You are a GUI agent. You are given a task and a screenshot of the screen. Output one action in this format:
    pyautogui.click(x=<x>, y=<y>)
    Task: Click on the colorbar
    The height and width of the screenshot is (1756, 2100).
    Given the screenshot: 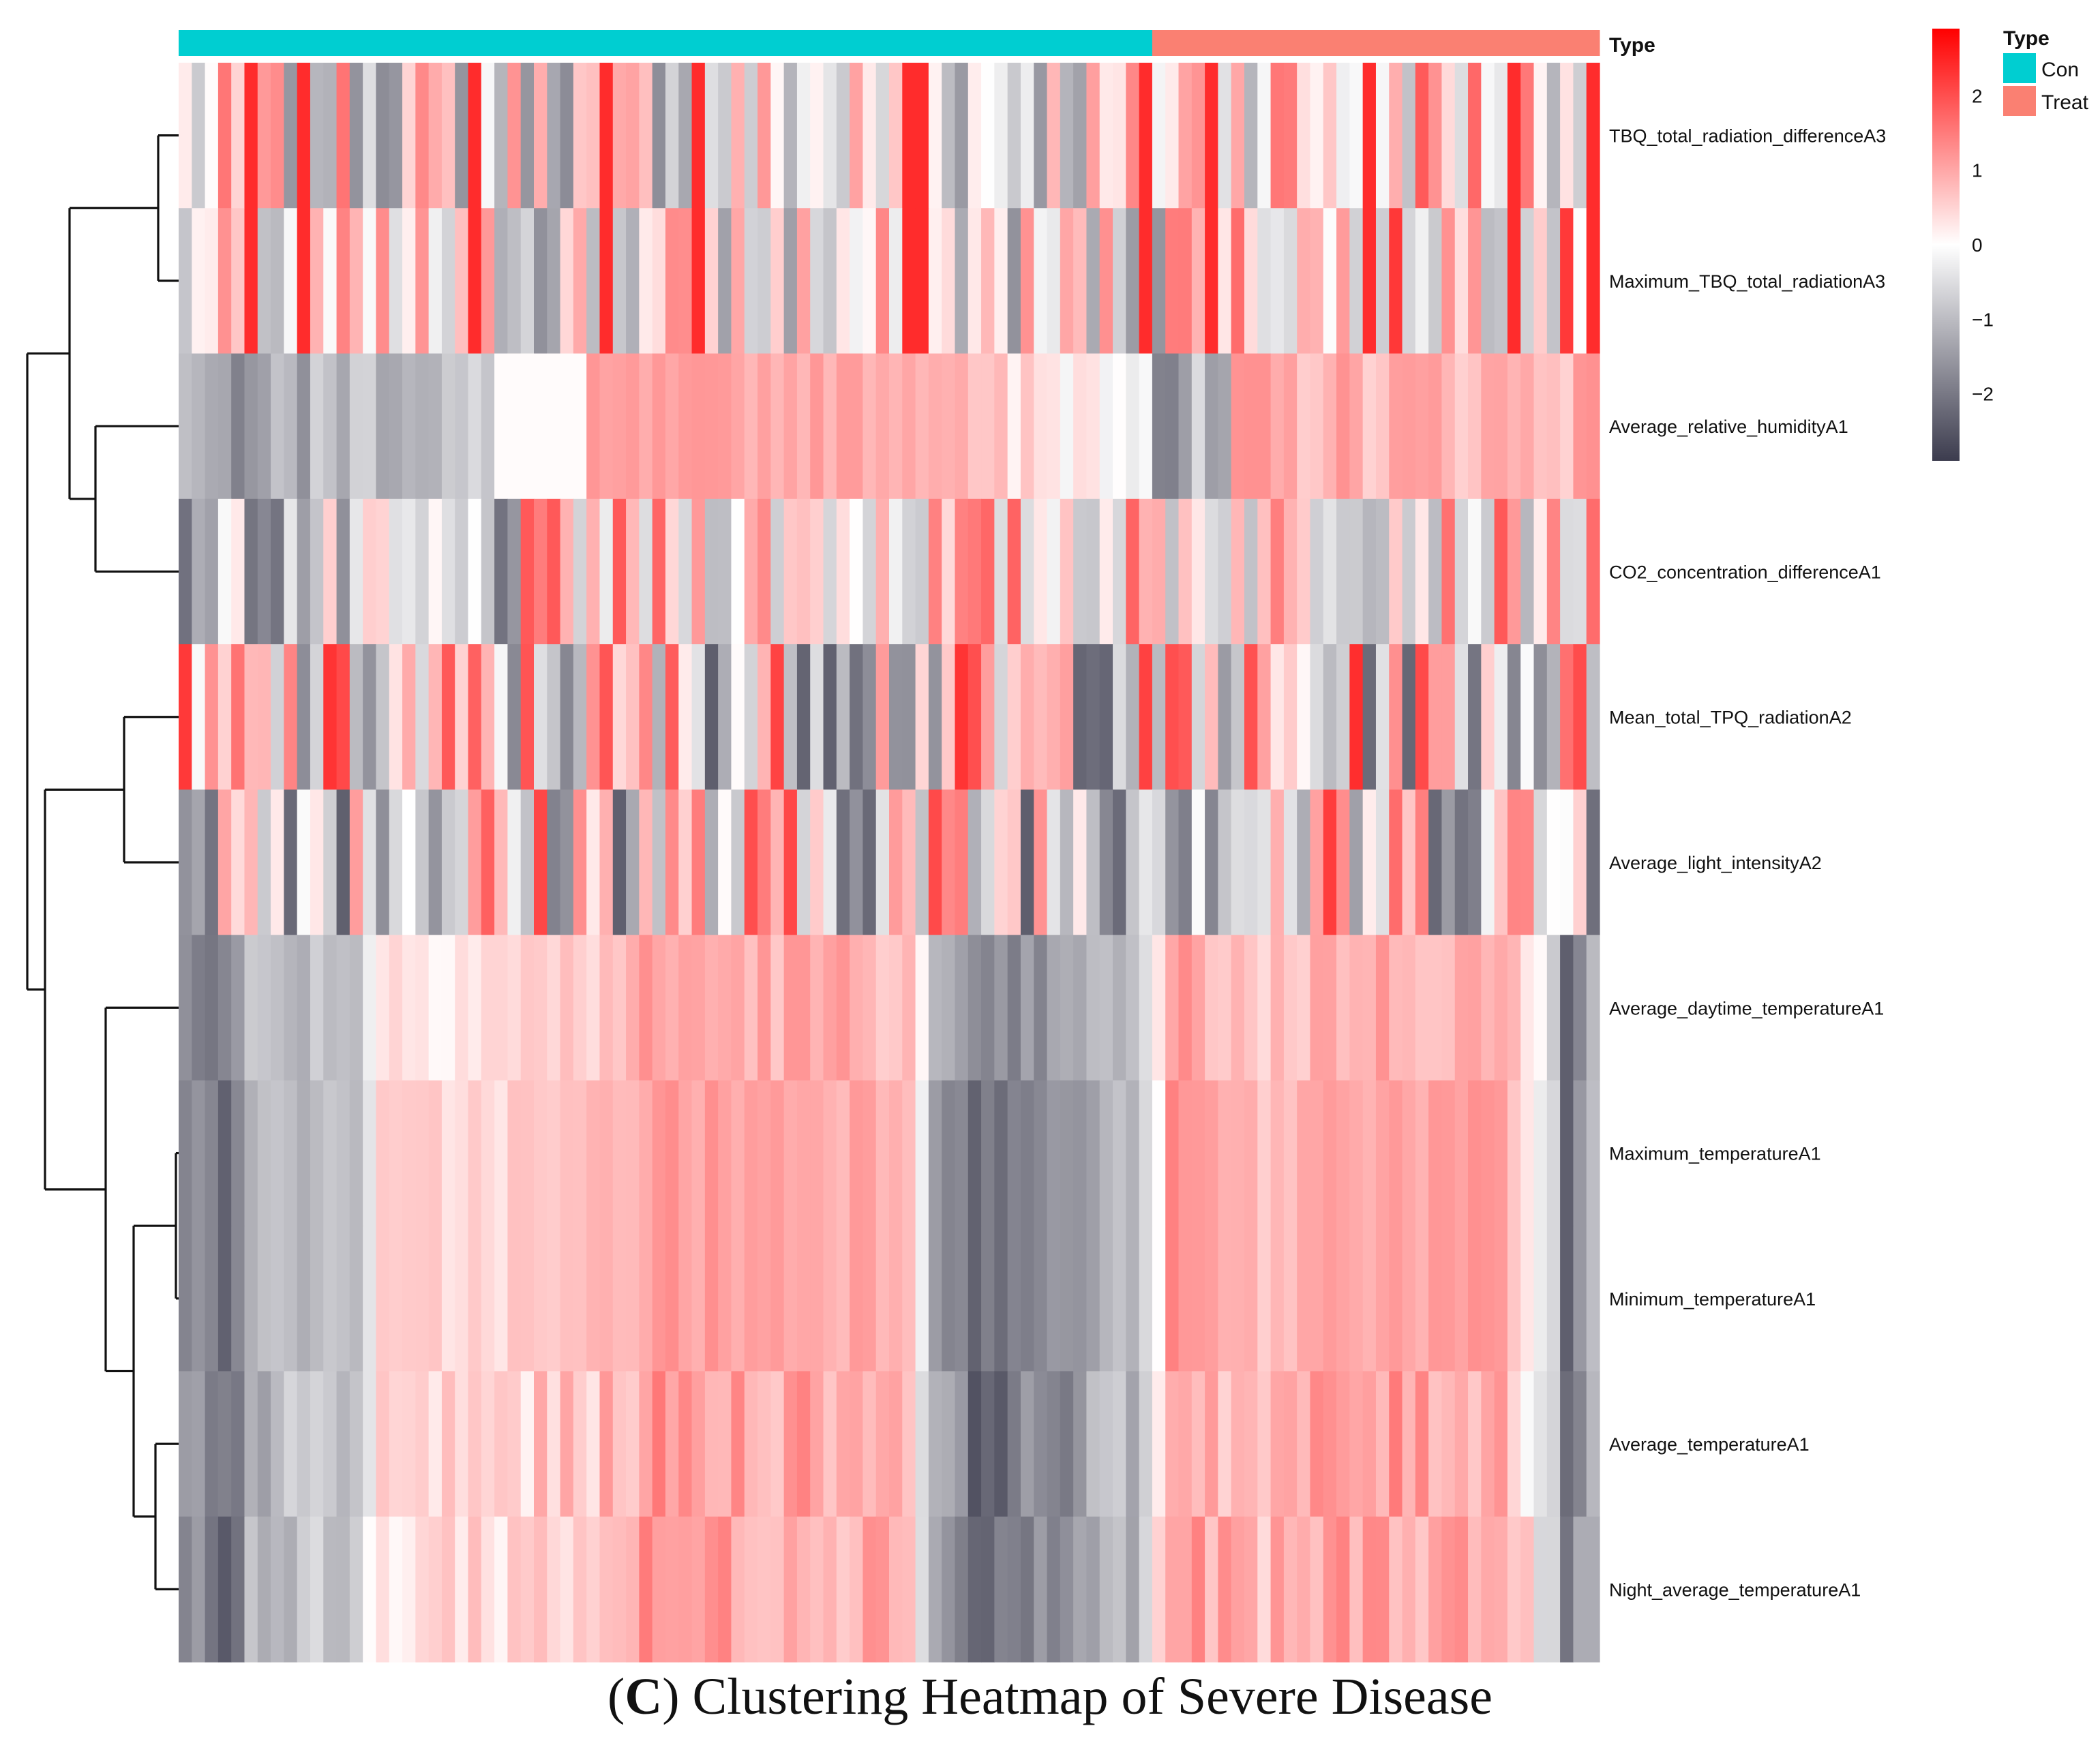 What is the action you would take?
    pyautogui.click(x=1946, y=245)
    